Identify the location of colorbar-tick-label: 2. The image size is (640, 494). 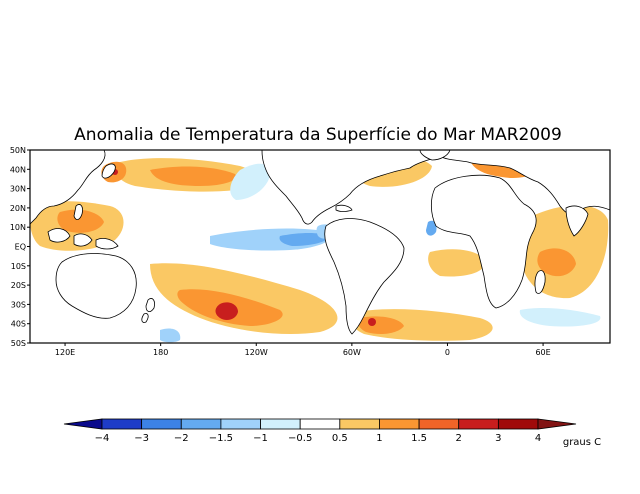
(459, 438).